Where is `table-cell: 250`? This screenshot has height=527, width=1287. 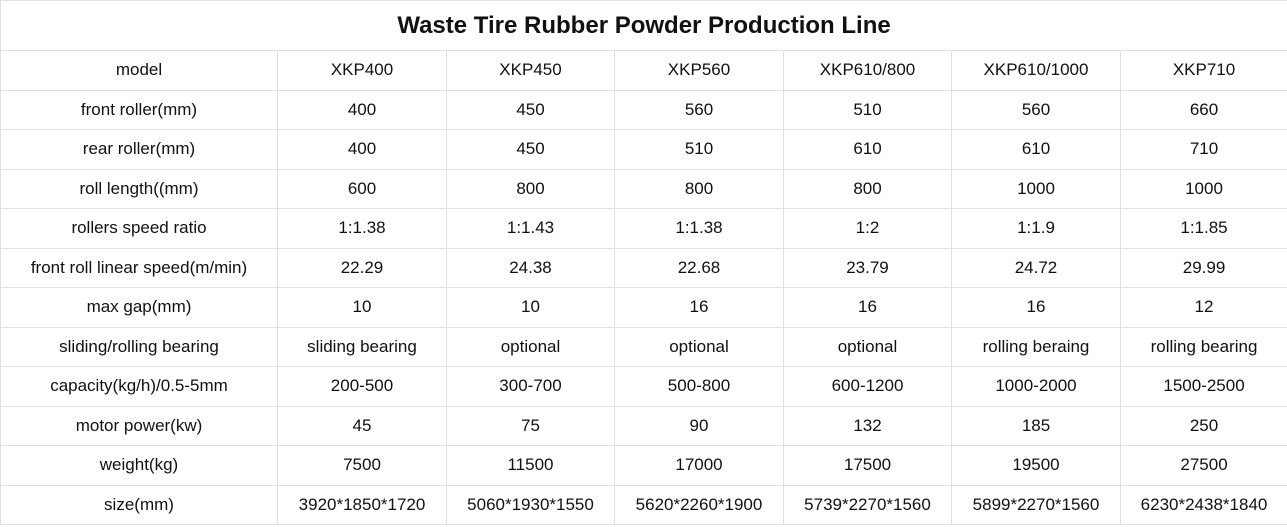
table-cell: 250 is located at coordinates (1203, 425).